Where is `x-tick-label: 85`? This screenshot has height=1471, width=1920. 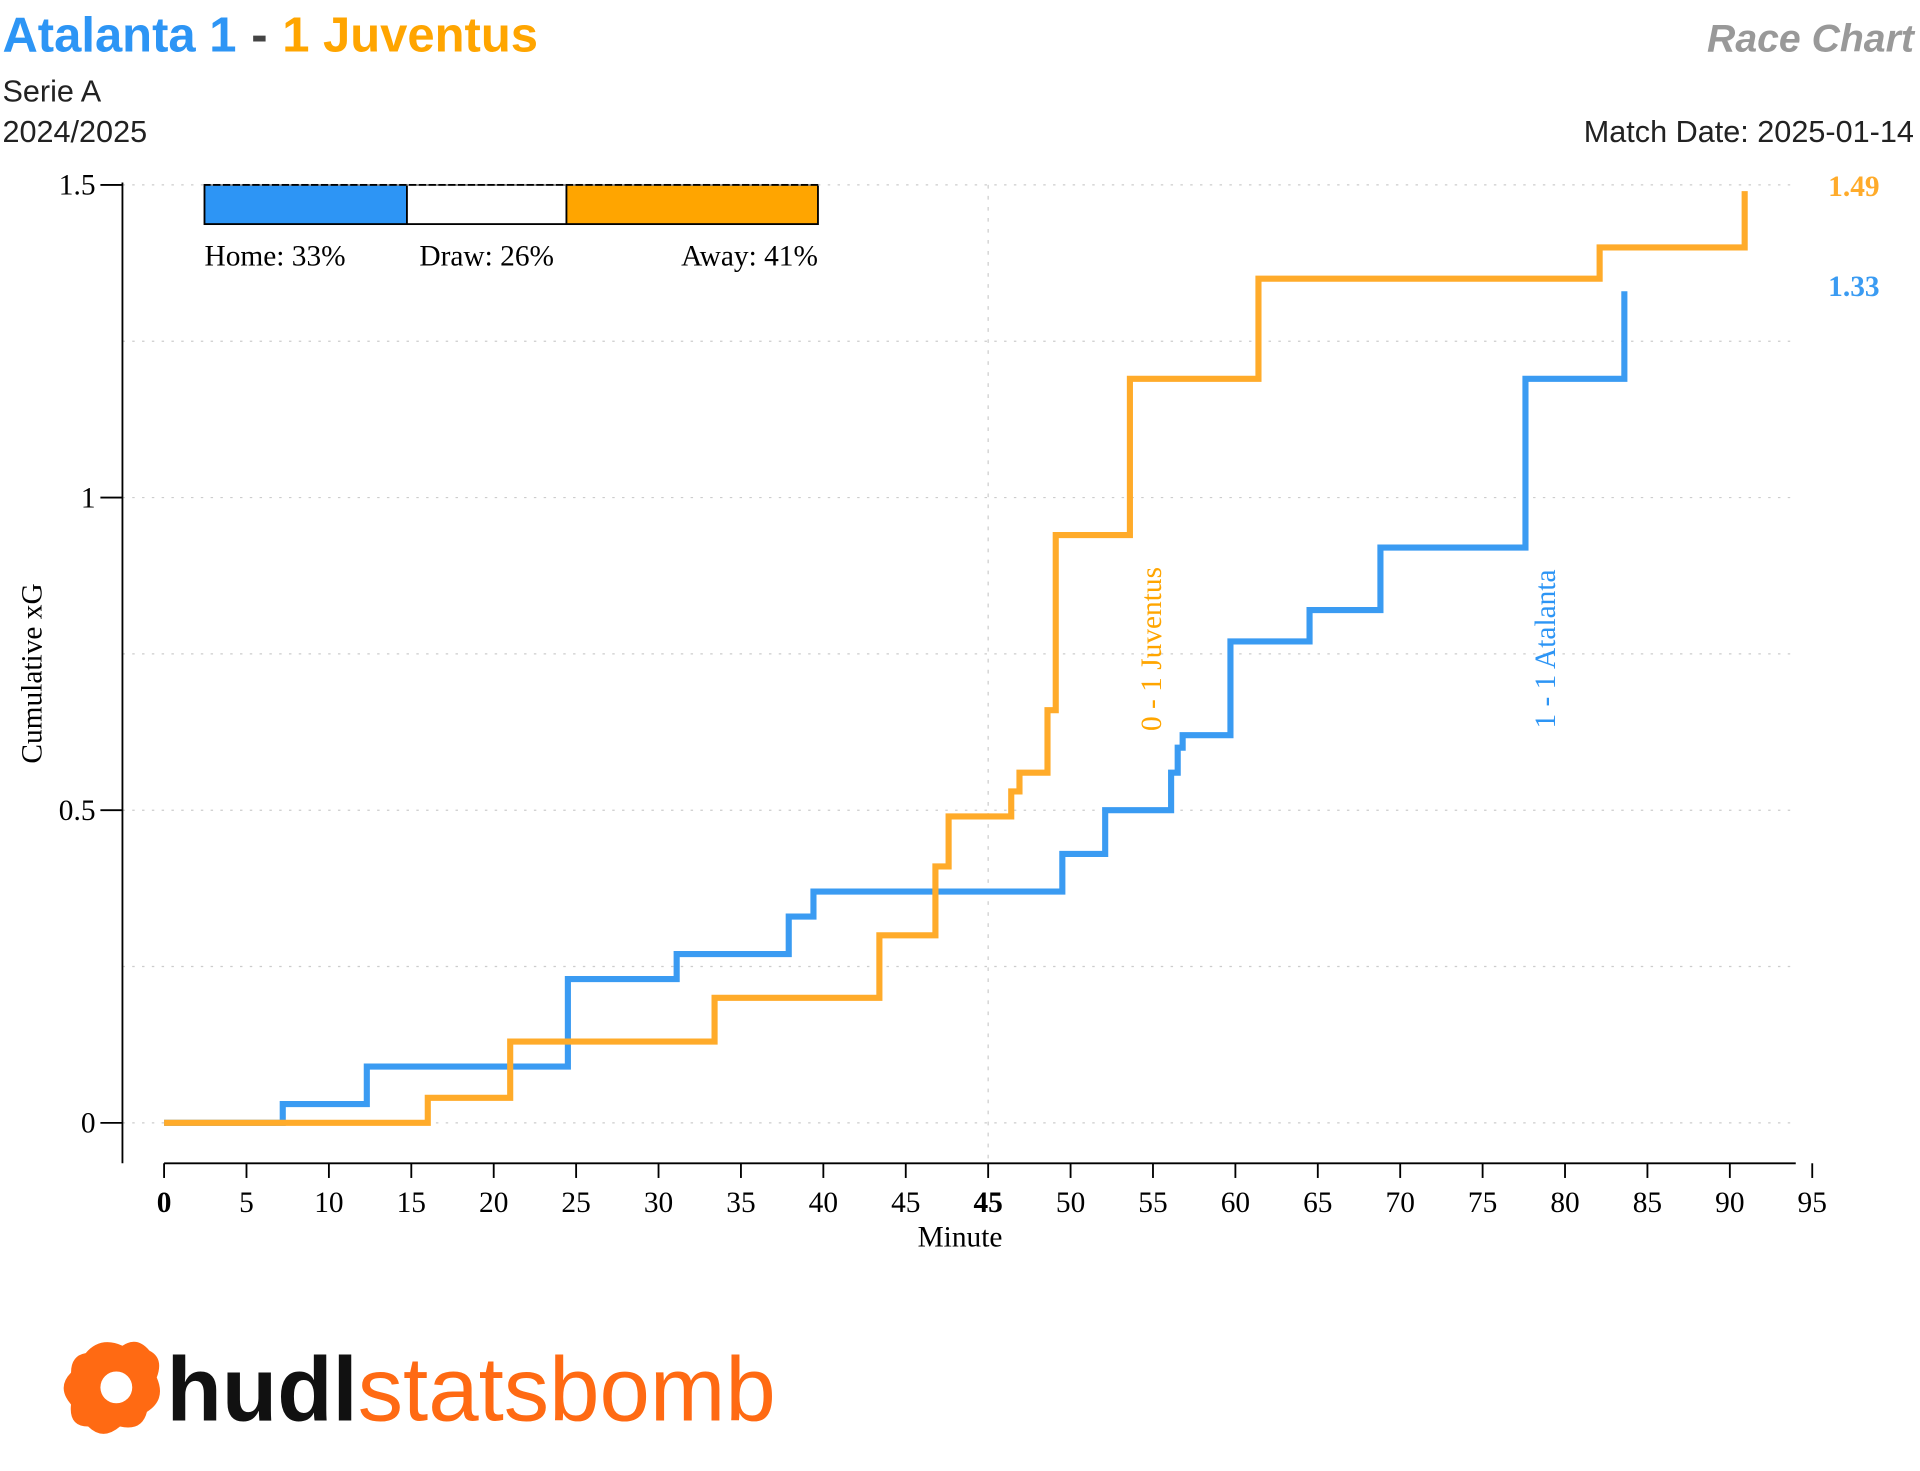
x-tick-label: 85 is located at coordinates (1647, 1203).